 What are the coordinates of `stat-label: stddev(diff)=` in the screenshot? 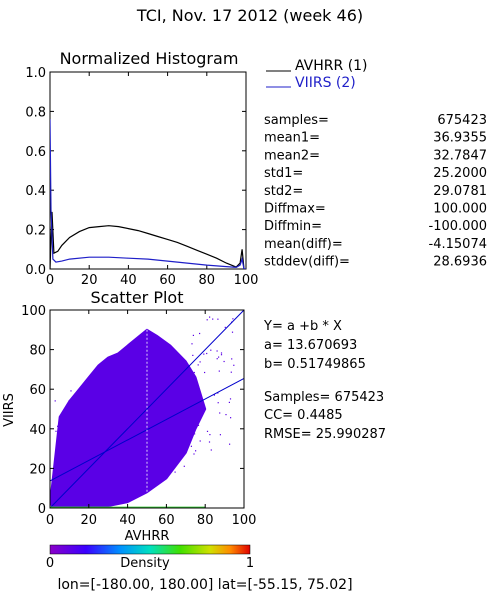 It's located at (307, 262).